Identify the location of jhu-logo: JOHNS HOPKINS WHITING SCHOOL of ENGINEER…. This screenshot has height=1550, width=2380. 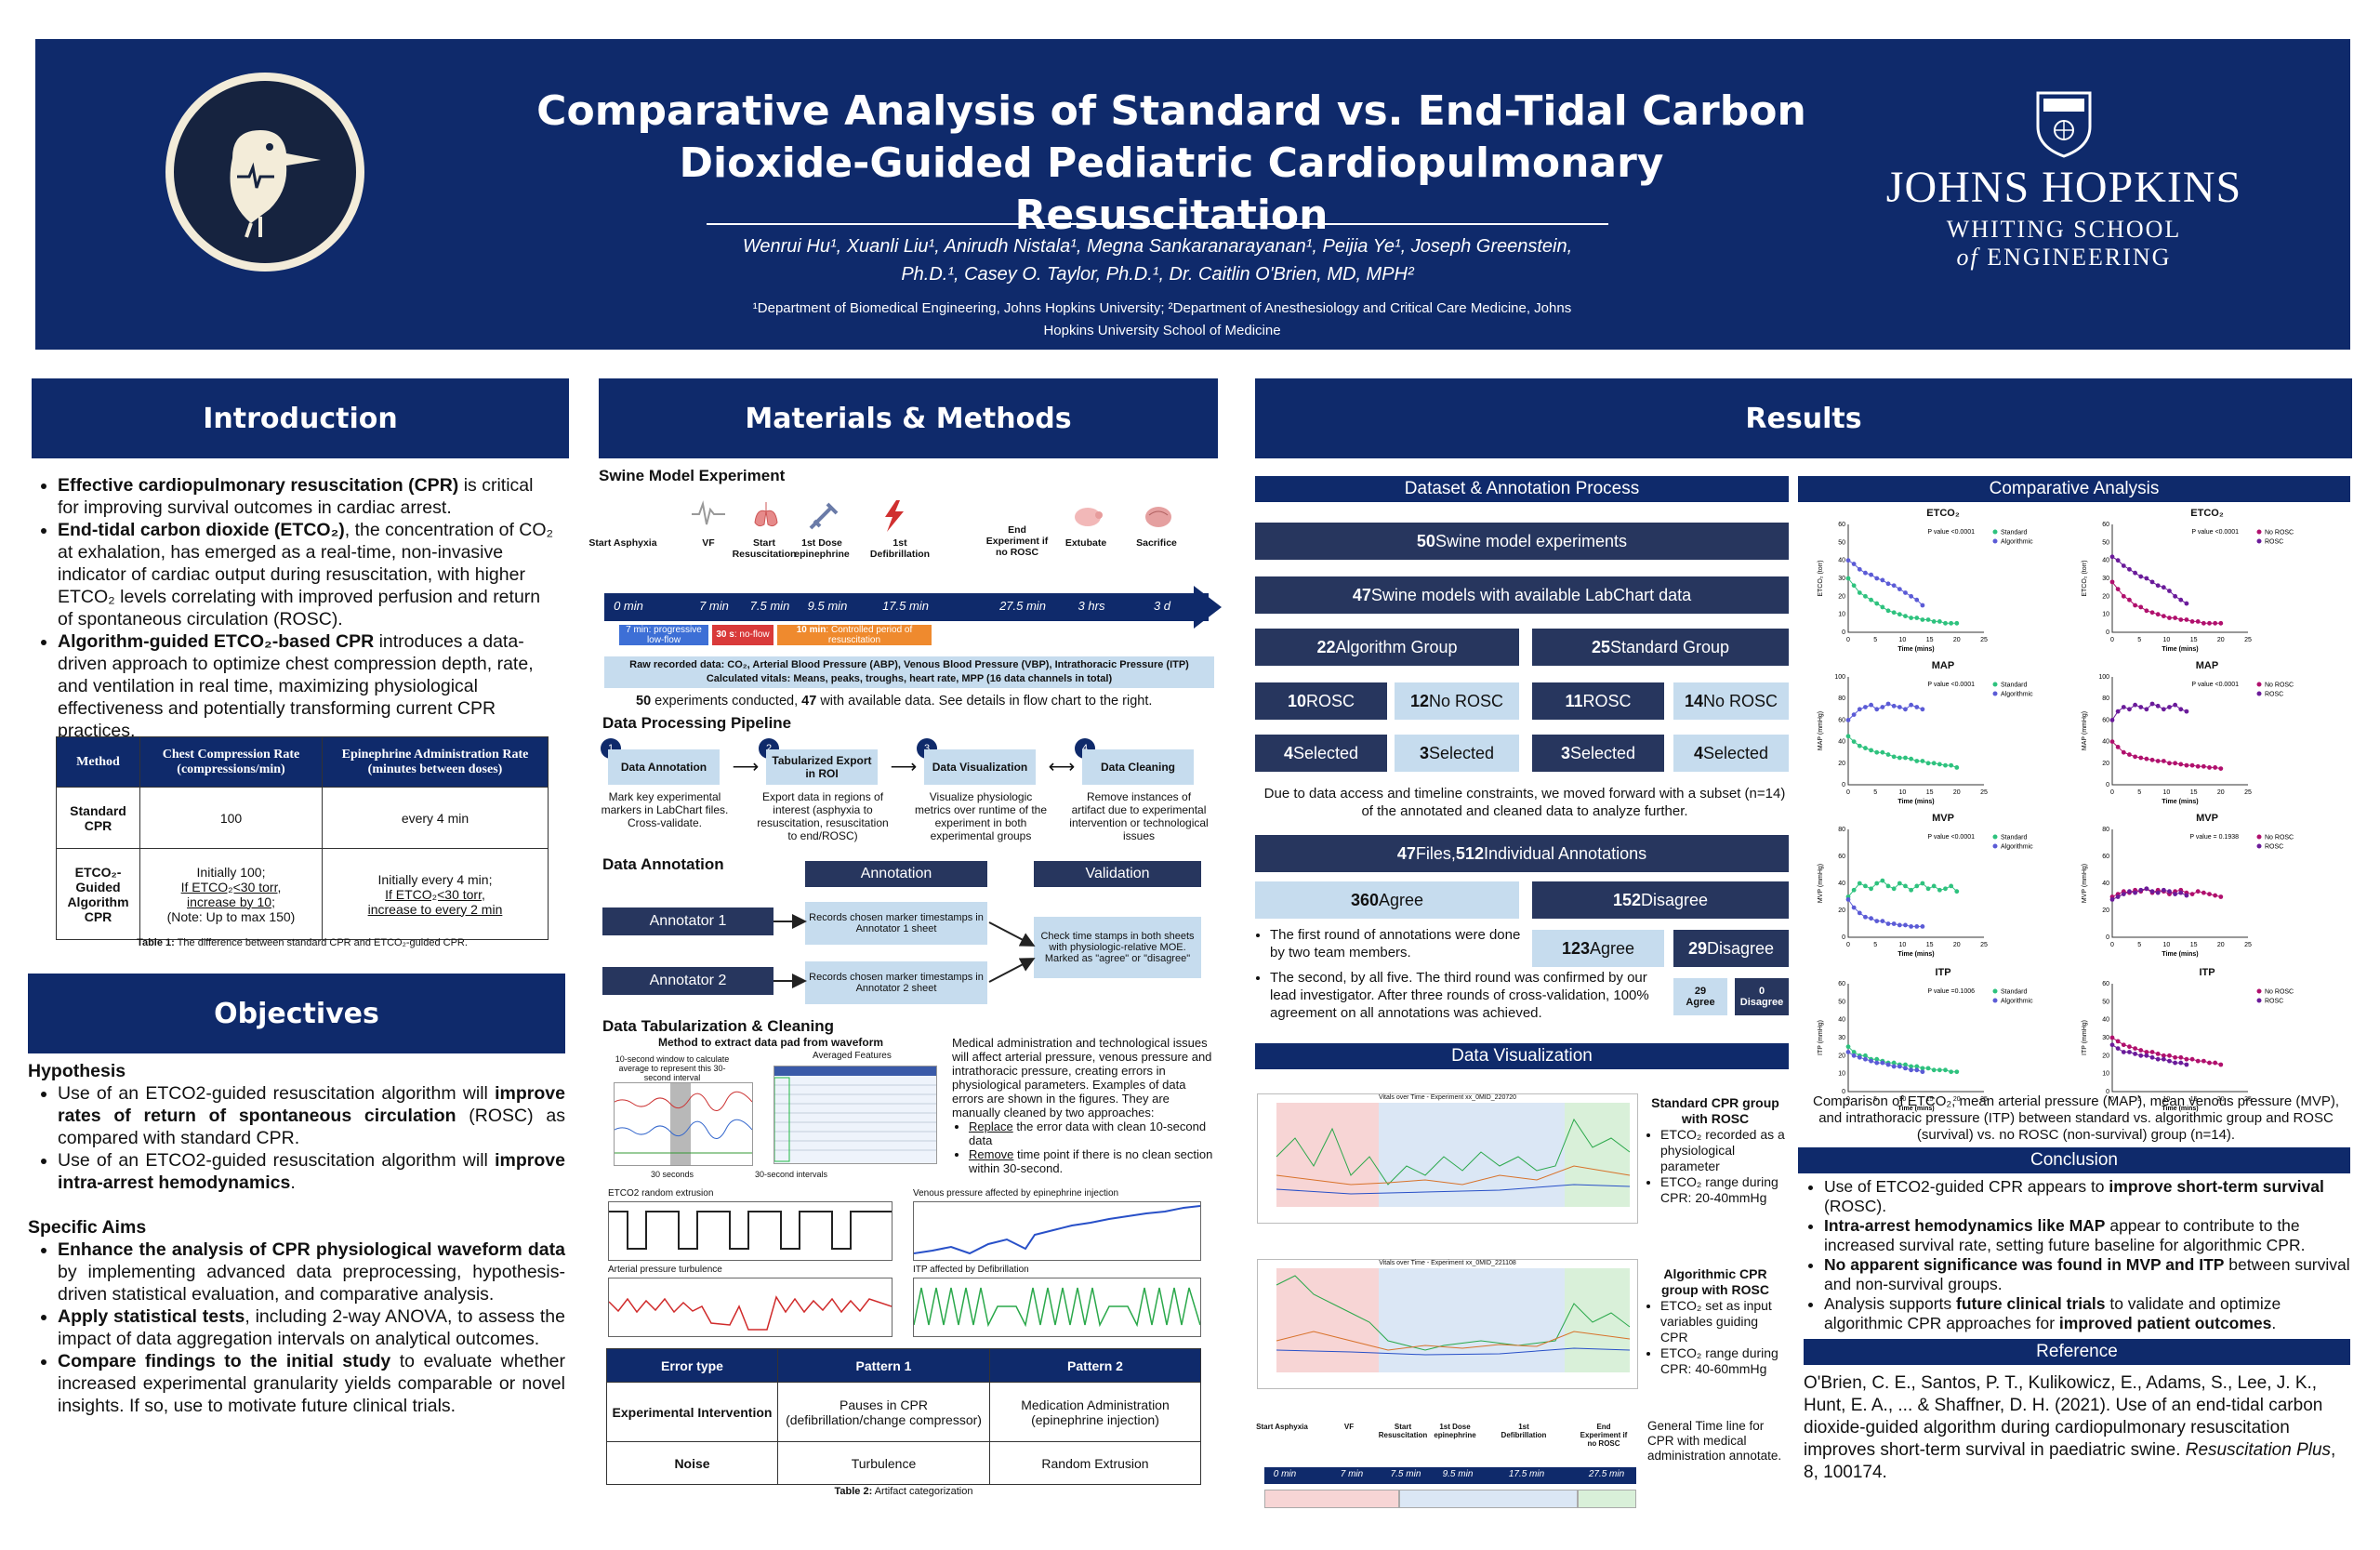
(2064, 180).